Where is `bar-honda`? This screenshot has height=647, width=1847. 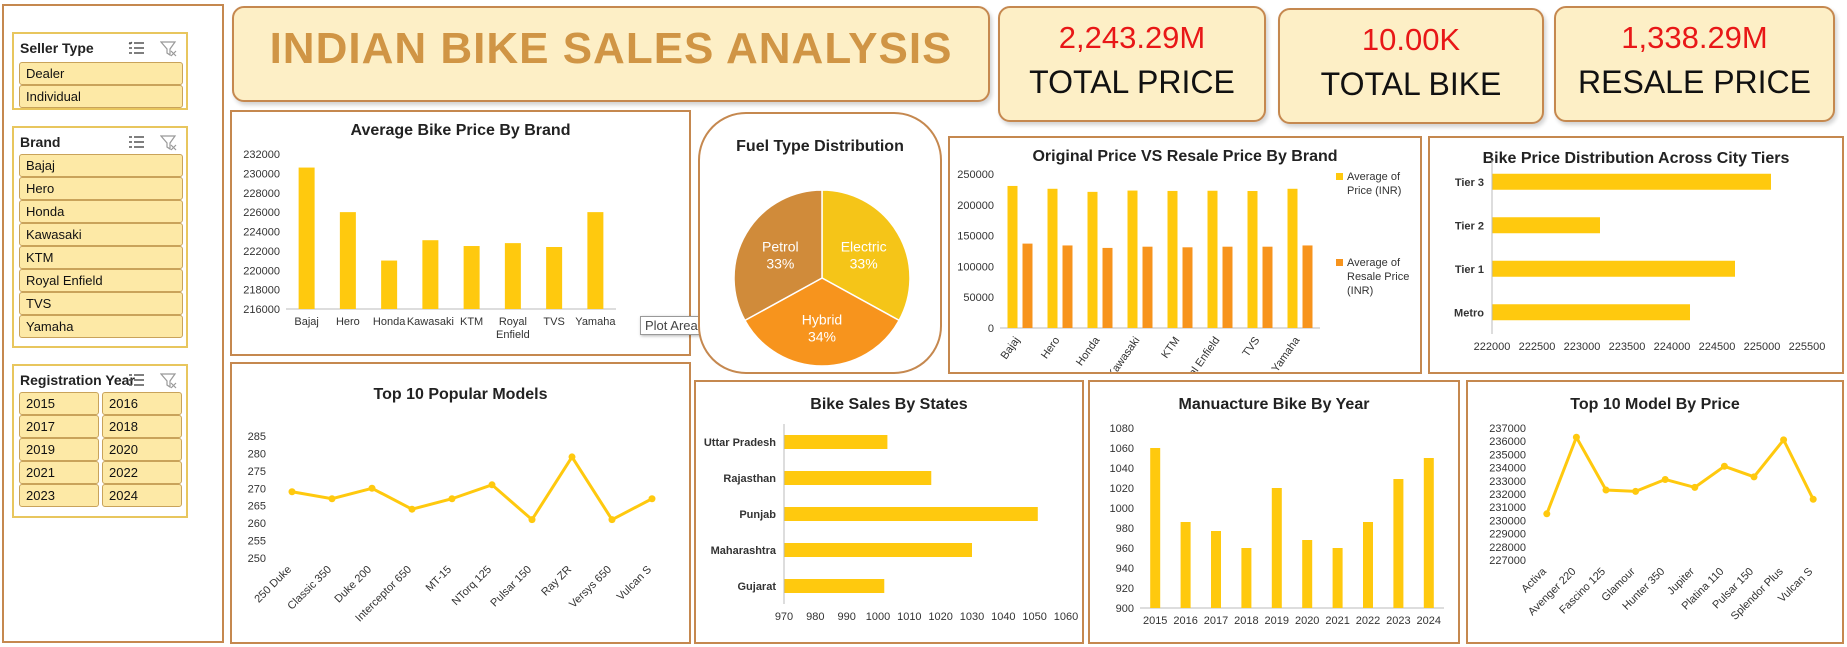
bar-honda is located at coordinates (389, 284).